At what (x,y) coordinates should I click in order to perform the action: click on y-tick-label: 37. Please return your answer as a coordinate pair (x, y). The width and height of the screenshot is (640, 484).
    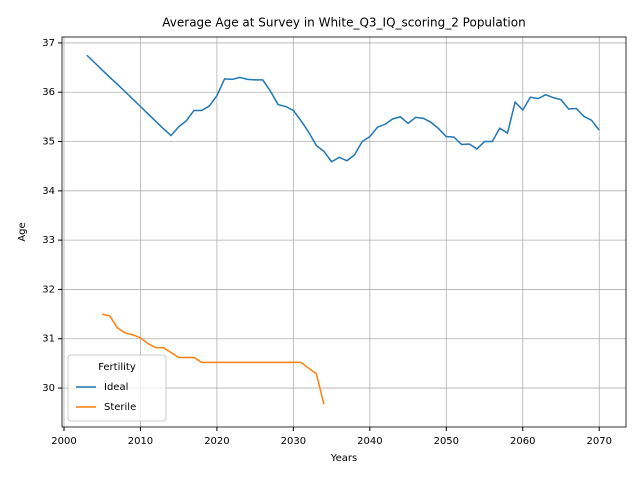
    Looking at the image, I should click on (48, 43).